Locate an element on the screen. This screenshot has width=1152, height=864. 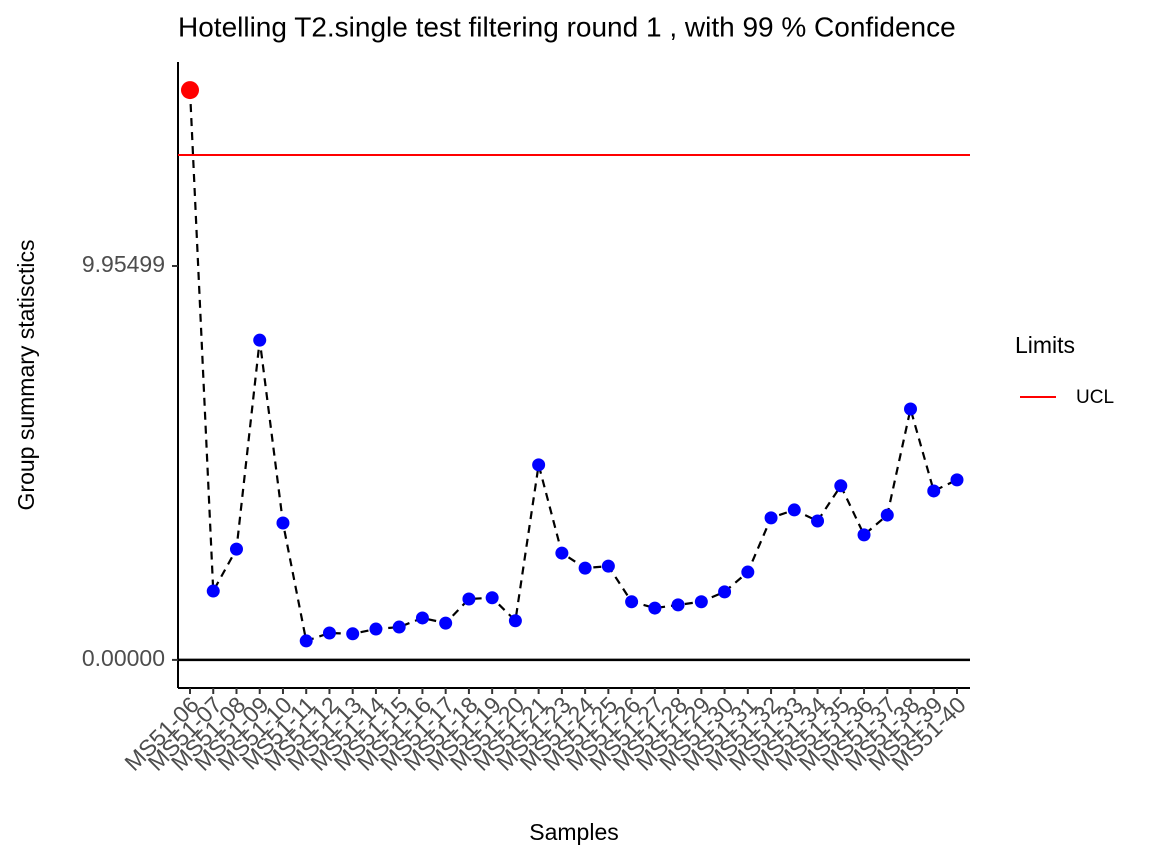
y-axis-title: Group summary statisctics is located at coordinates (26, 375).